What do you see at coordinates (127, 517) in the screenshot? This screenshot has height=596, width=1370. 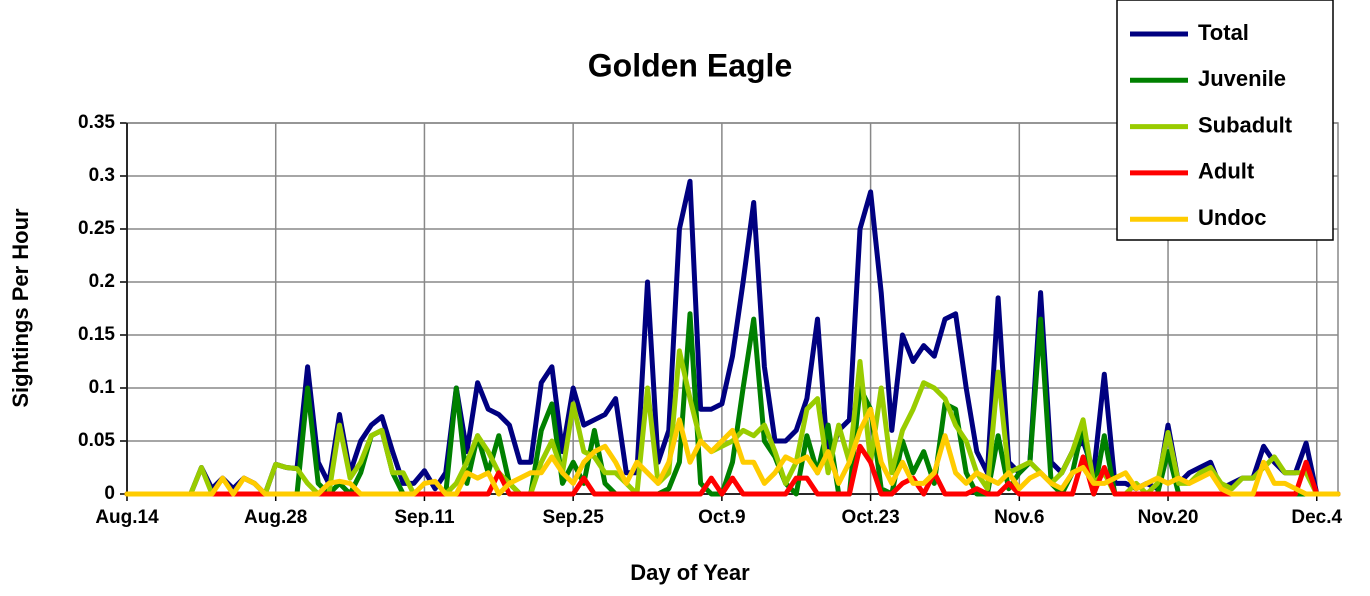 I see `x-tick-label: Aug.14` at bounding box center [127, 517].